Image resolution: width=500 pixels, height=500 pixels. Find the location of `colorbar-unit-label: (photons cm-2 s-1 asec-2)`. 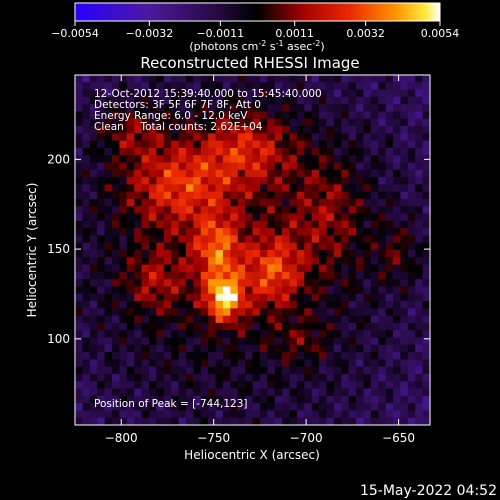

colorbar-unit-label: (photons cm-2 s-1 asec-2) is located at coordinates (256, 46).